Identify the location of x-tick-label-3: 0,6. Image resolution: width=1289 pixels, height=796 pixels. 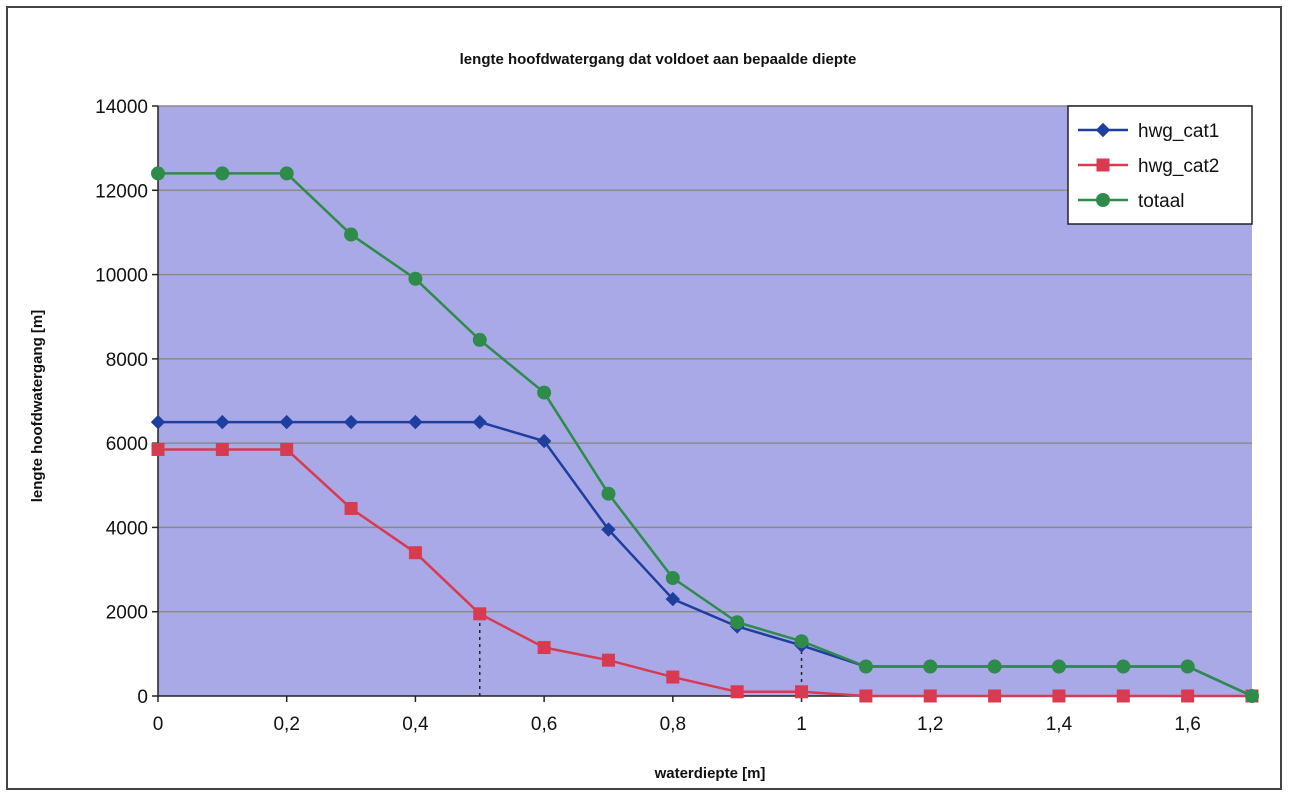
(544, 724).